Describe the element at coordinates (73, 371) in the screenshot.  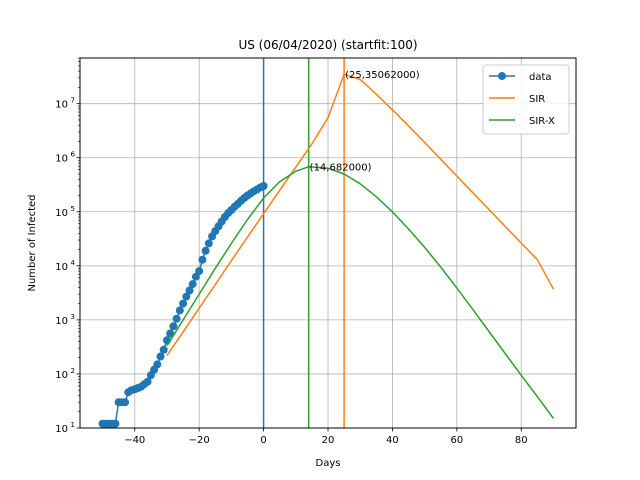
I see `y-tick-exponent: 2` at that location.